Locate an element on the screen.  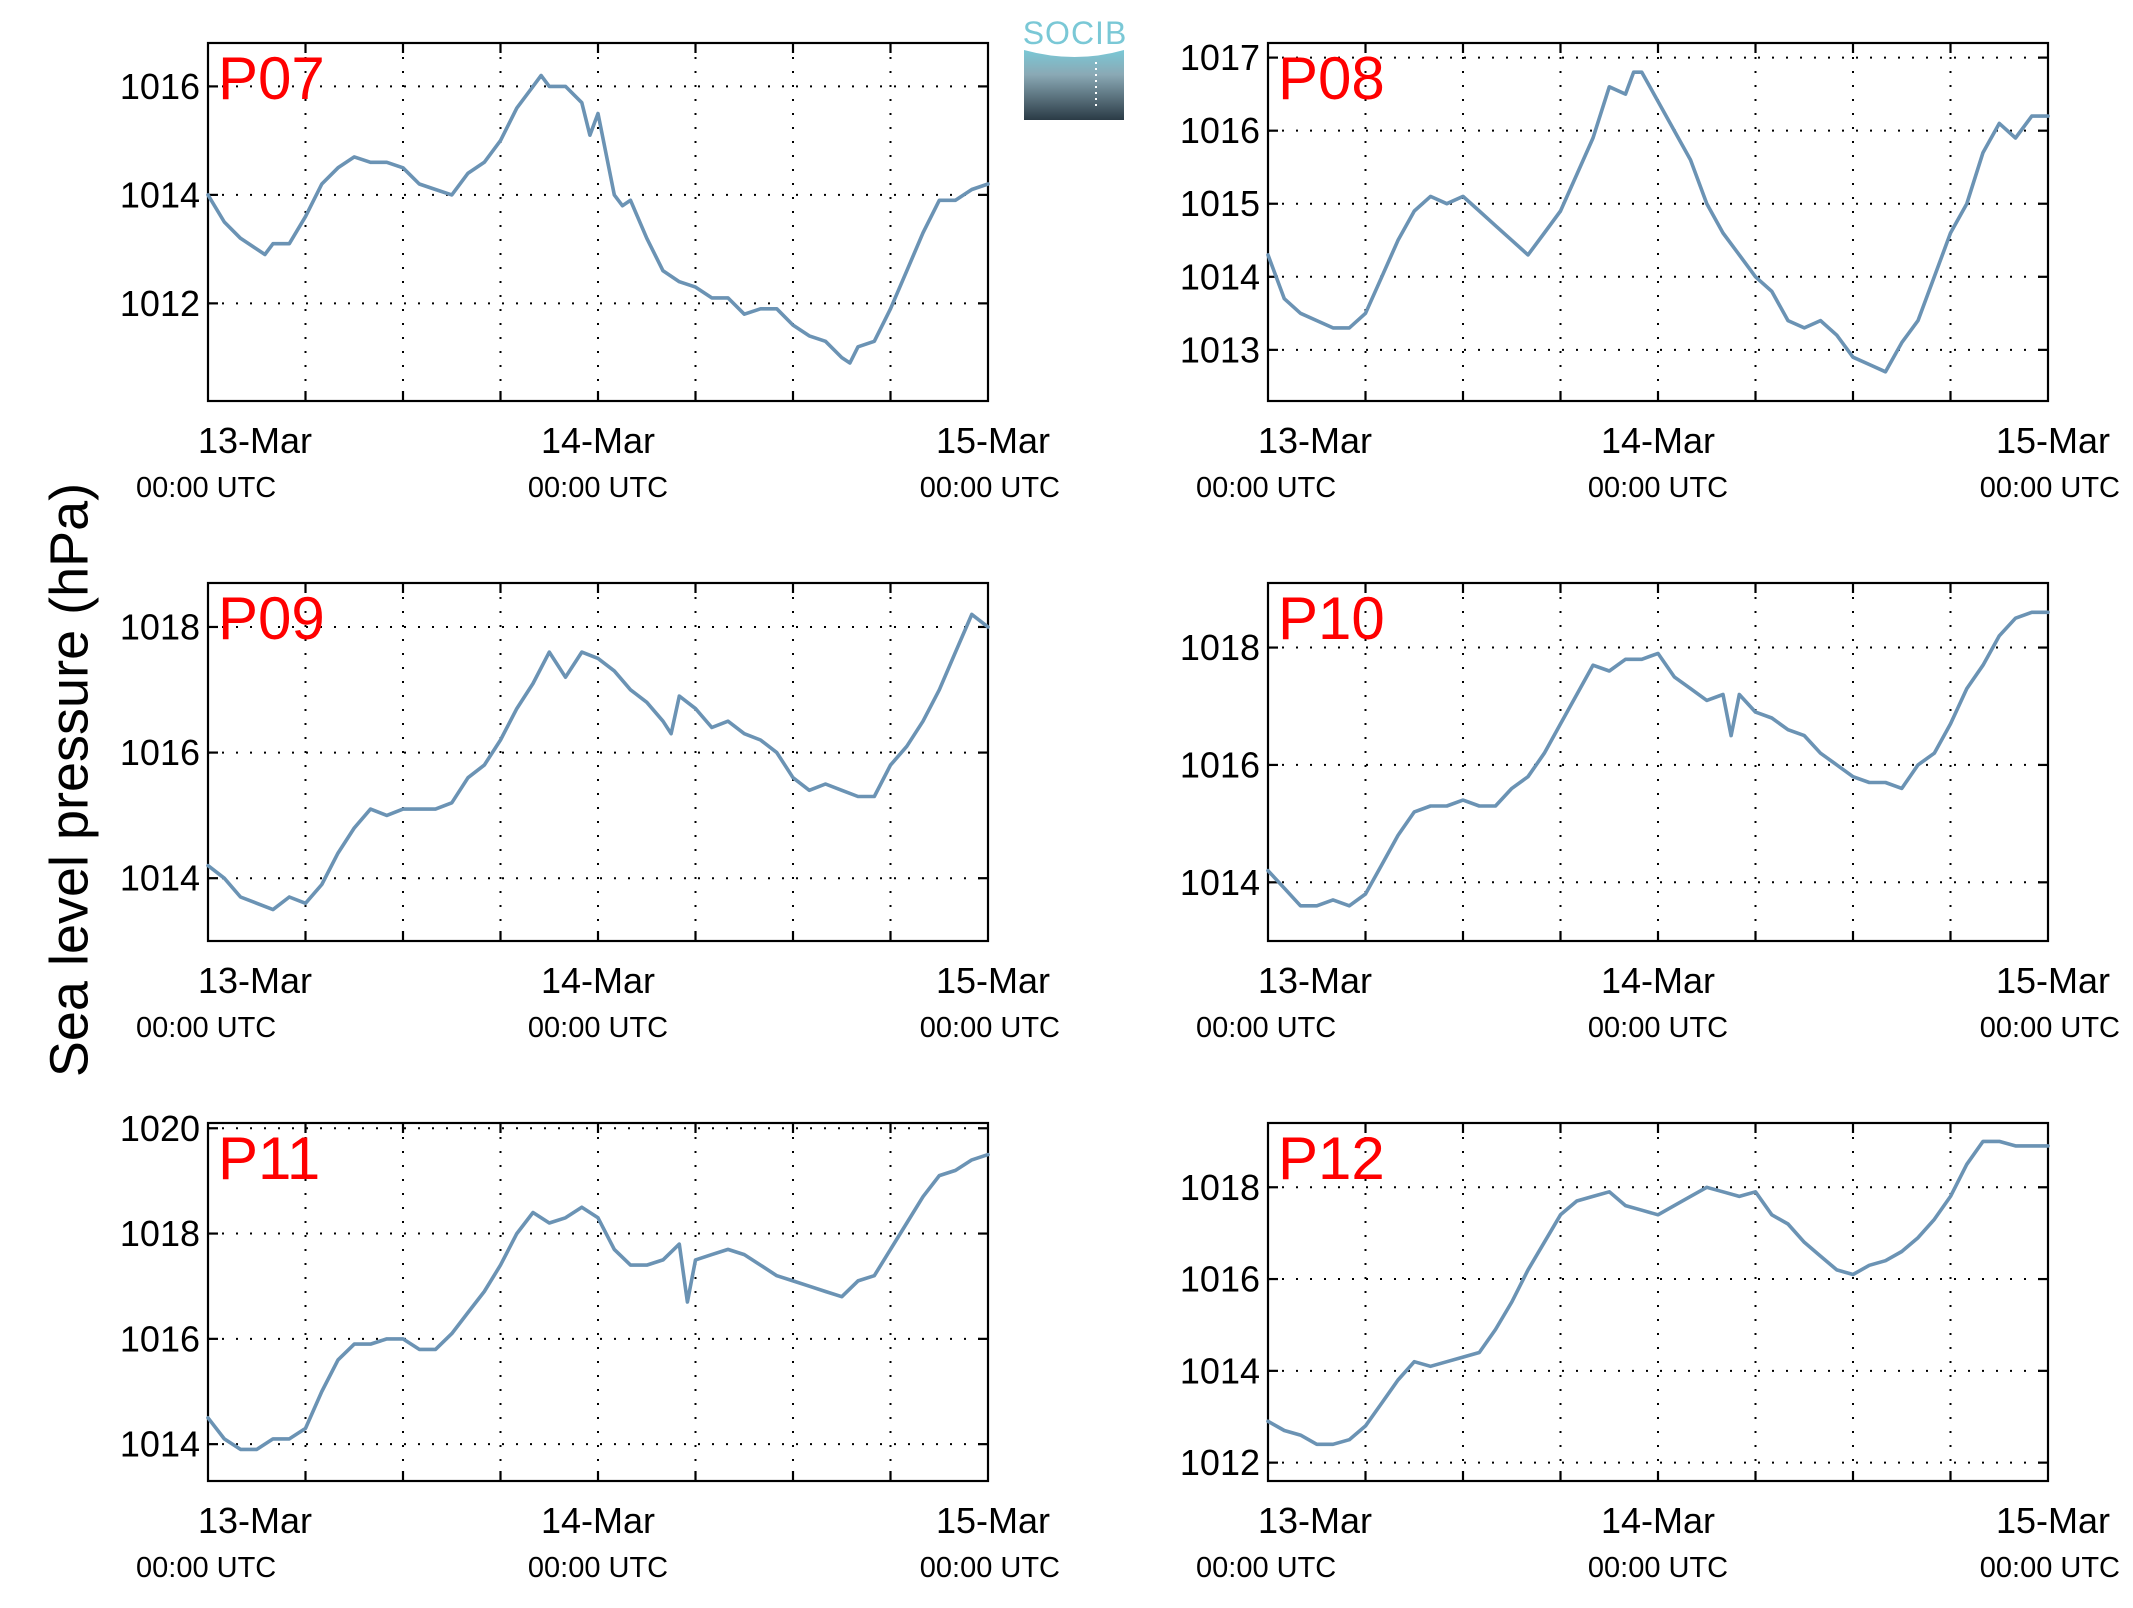
panel-title: P11 is located at coordinates (269, 1158).